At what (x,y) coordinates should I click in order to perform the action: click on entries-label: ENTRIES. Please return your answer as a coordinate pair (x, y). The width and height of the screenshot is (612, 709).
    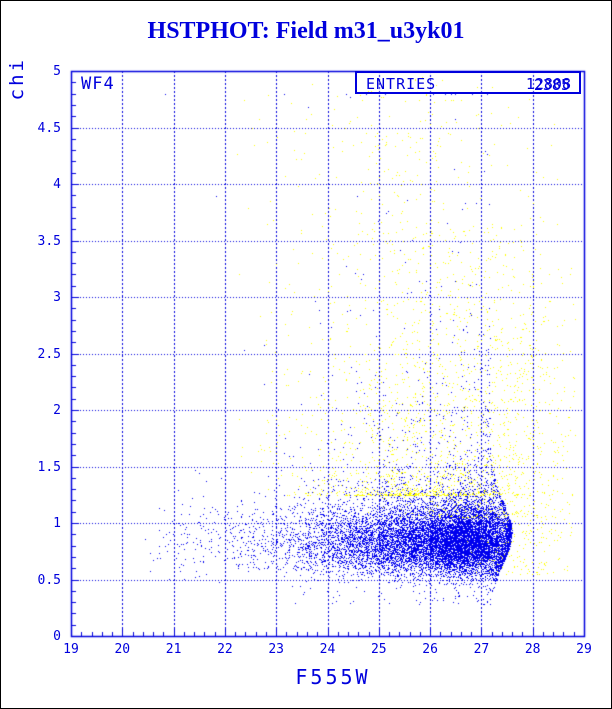
    Looking at the image, I should click on (401, 84).